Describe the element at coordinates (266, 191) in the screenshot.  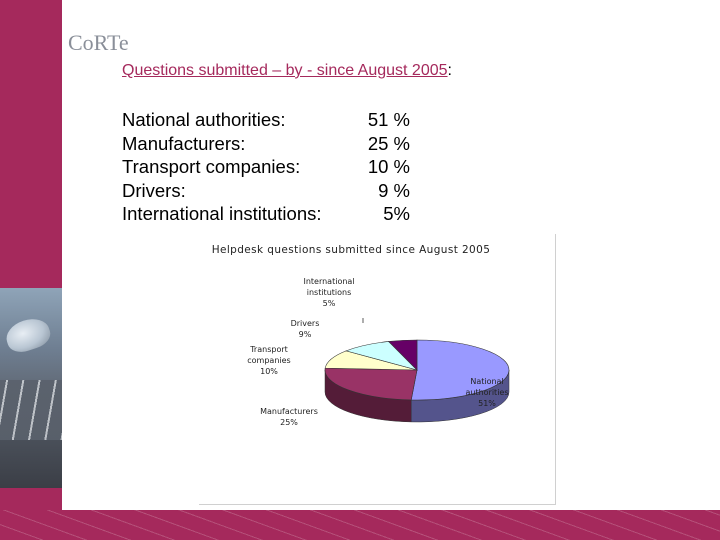
I see `list-item: Drivers: 9 %` at that location.